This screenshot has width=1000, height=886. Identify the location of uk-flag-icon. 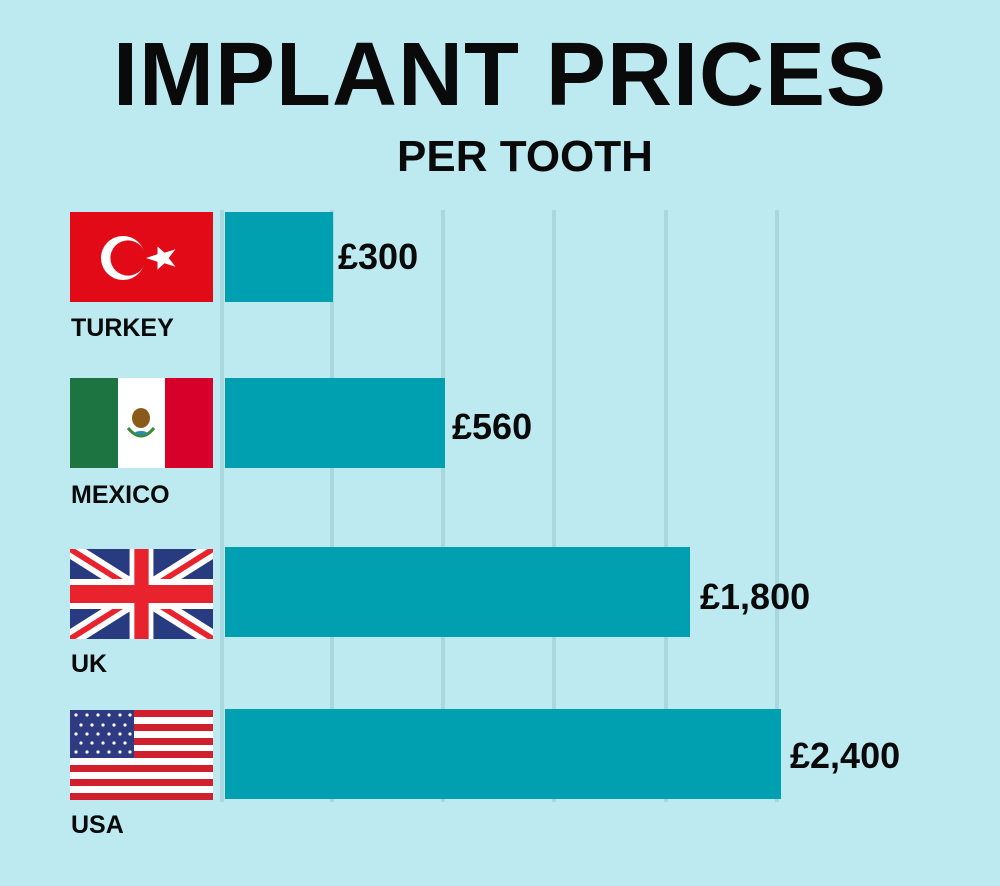
(141, 594).